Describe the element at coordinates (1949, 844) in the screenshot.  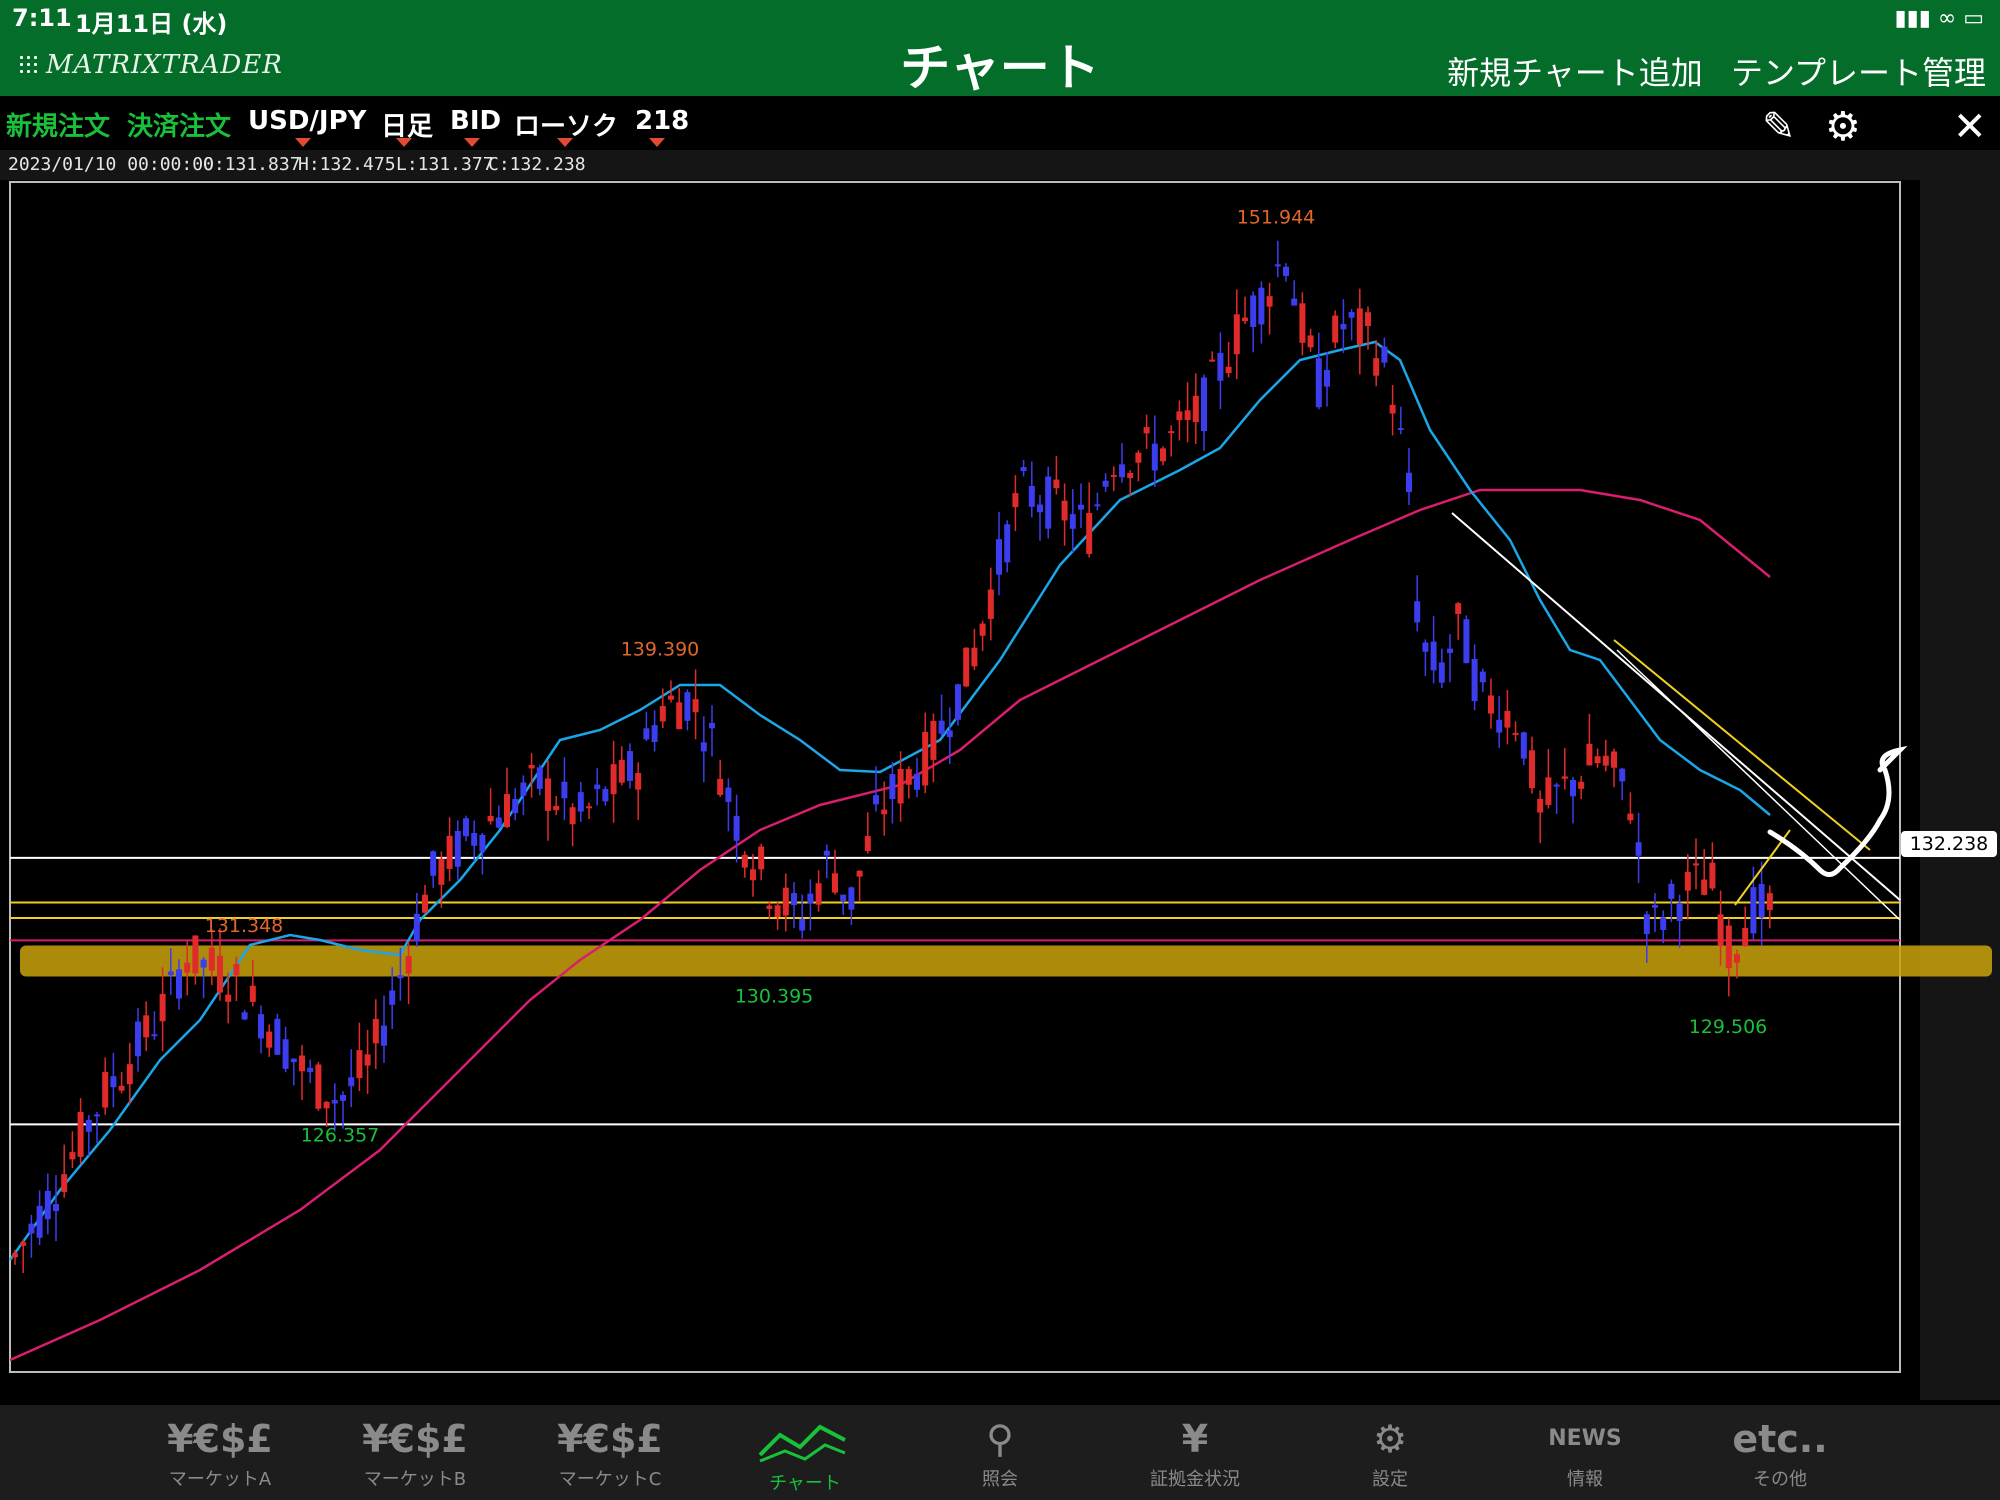
I see `current-price-label: 132.238` at that location.